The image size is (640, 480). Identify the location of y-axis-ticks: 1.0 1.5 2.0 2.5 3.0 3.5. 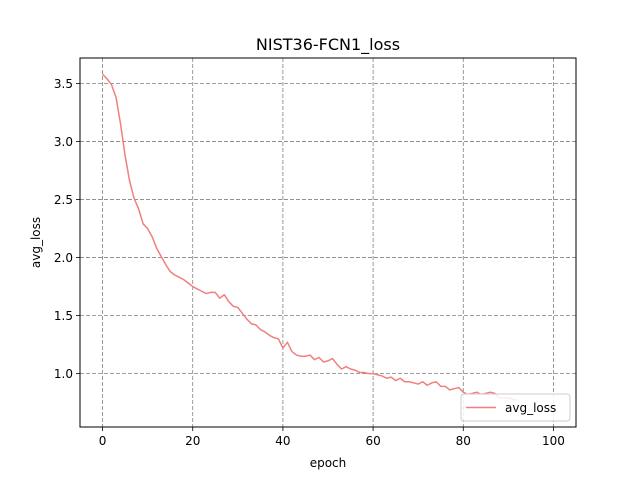
(67, 229).